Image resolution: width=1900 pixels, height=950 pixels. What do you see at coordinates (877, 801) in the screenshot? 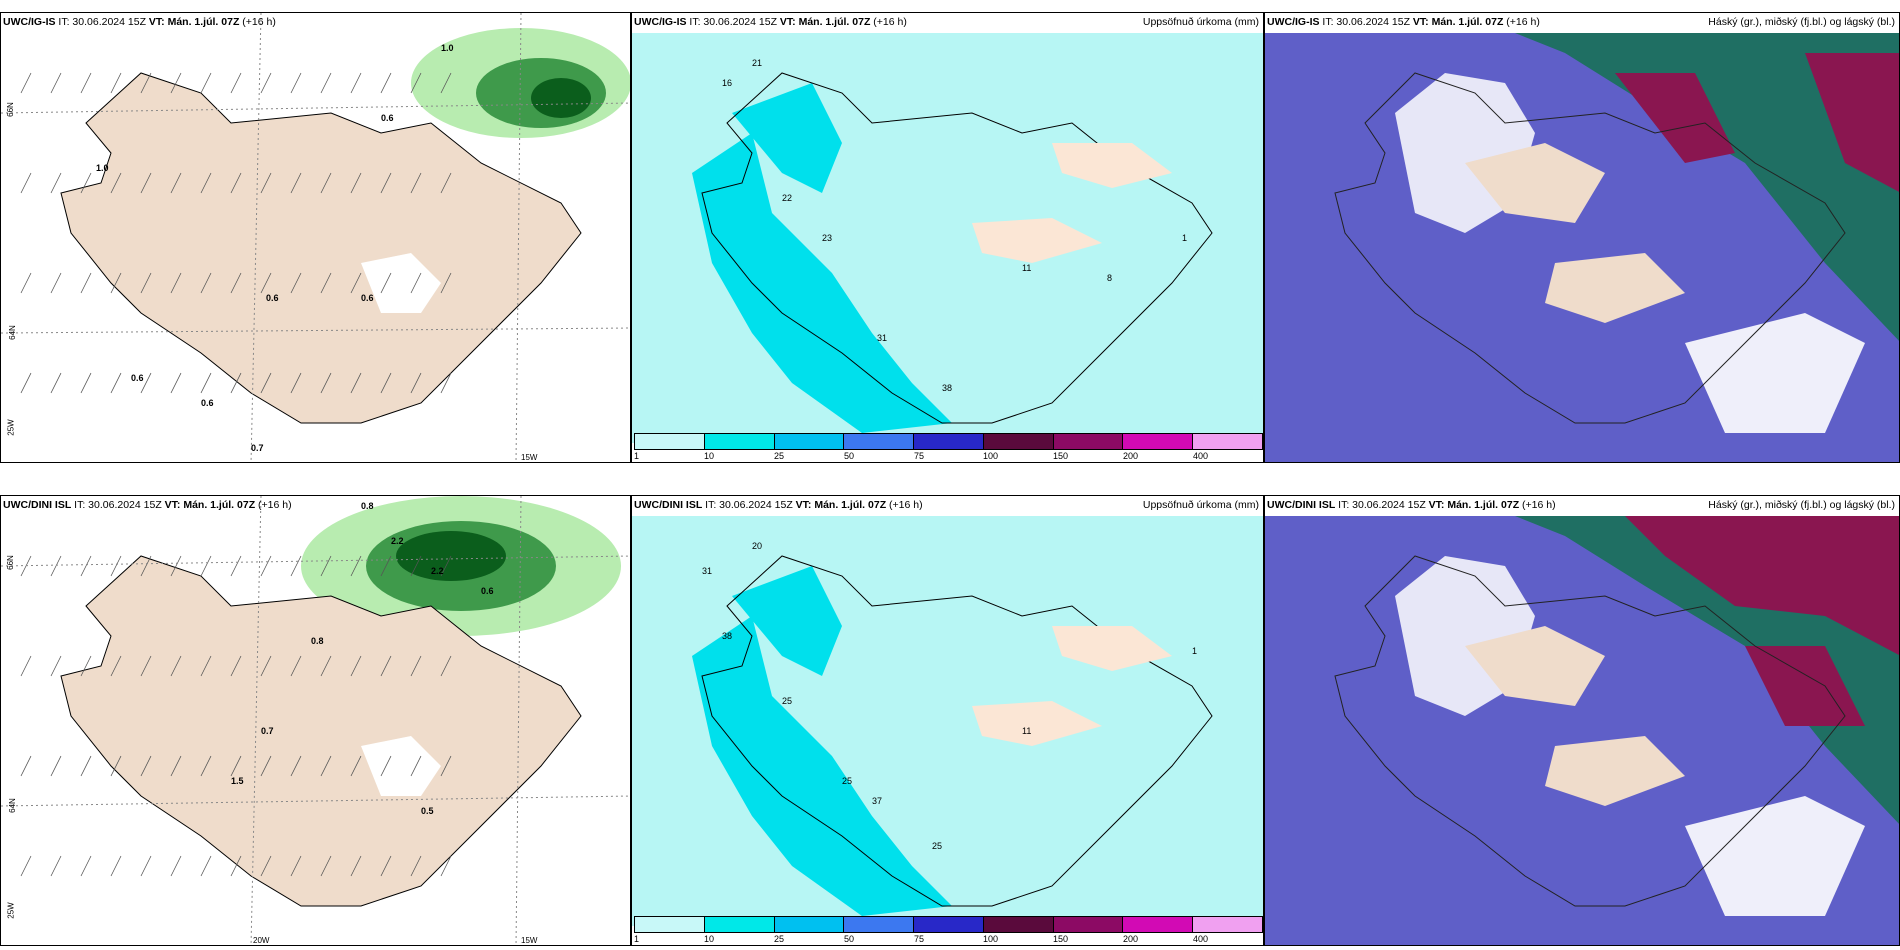
I see `precip-value: 37` at bounding box center [877, 801].